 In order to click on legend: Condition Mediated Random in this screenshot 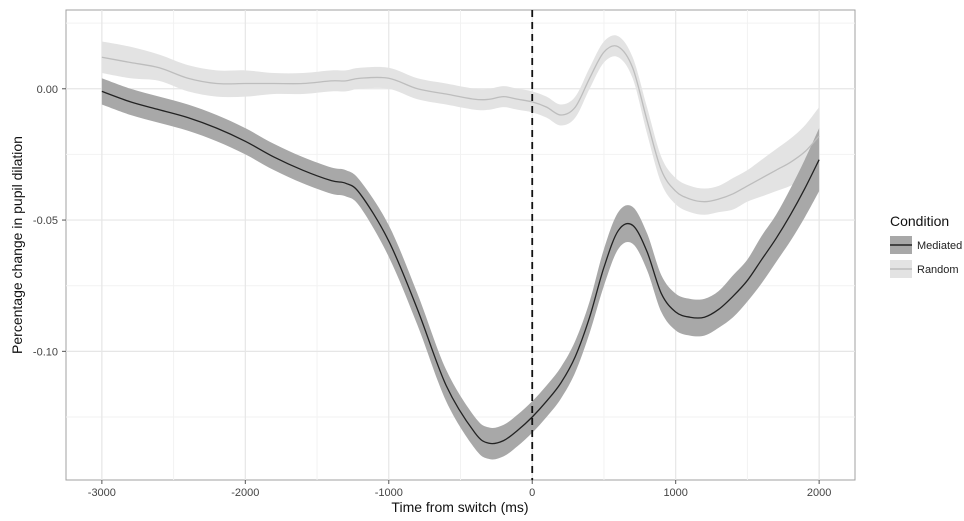, I will do `click(926, 245)`.